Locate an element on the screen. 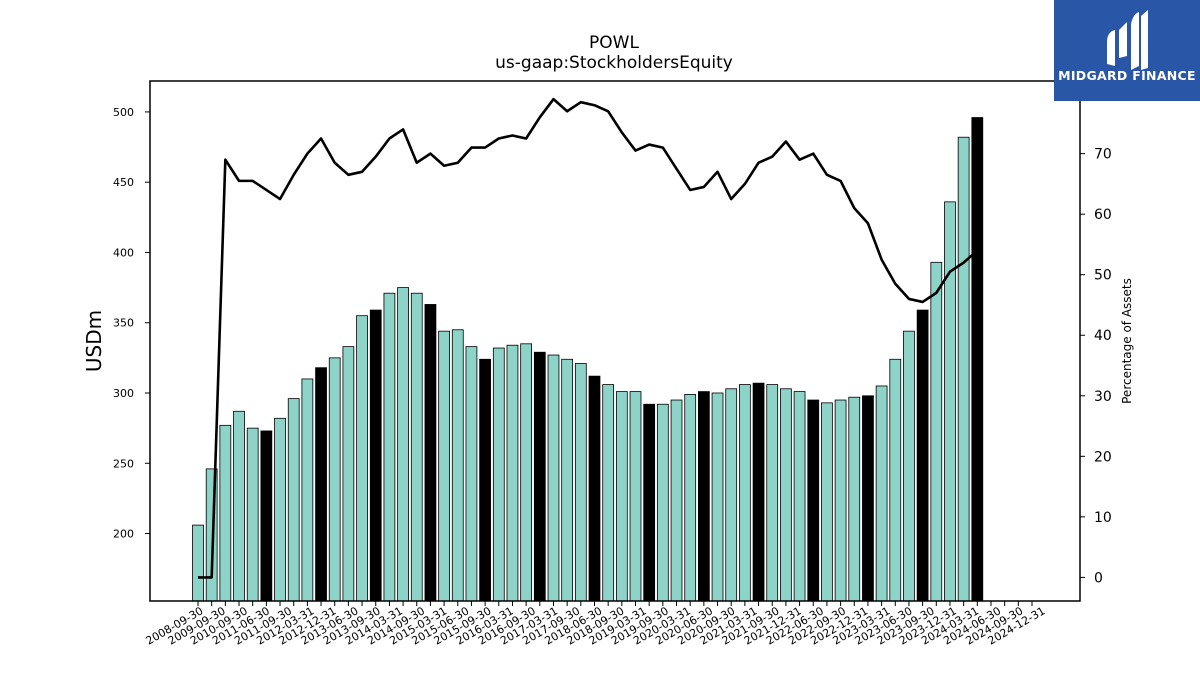 This screenshot has height=675, width=1200. y-tick-label: 500 is located at coordinates (123, 112).